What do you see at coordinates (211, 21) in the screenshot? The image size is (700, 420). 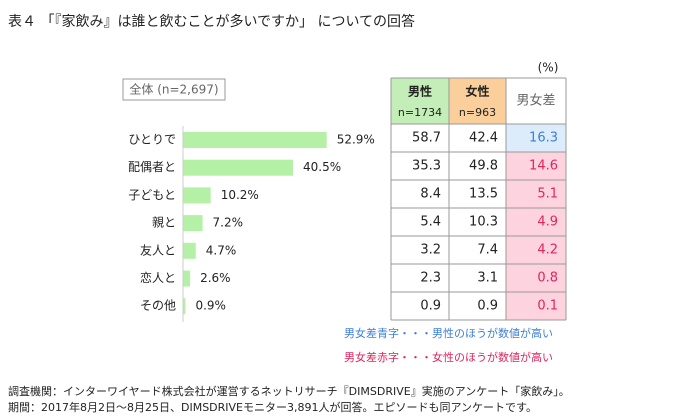 I see `title: 表４ 「『家飲み』は誰と飲むことが多いですか」 についての回答` at bounding box center [211, 21].